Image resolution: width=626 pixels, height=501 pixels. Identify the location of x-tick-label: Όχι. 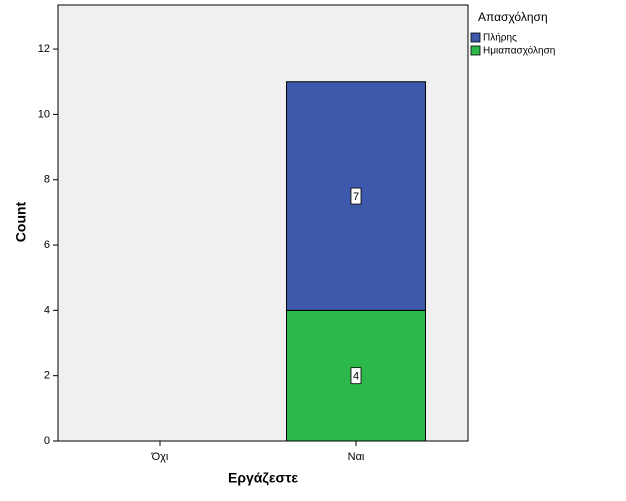
(160, 457).